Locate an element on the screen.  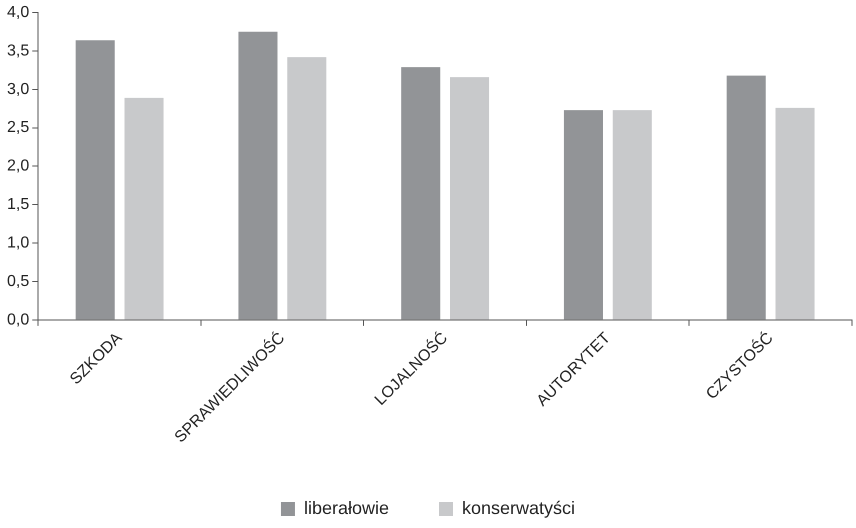
y-tick-label: 0,5 is located at coordinates (18, 281).